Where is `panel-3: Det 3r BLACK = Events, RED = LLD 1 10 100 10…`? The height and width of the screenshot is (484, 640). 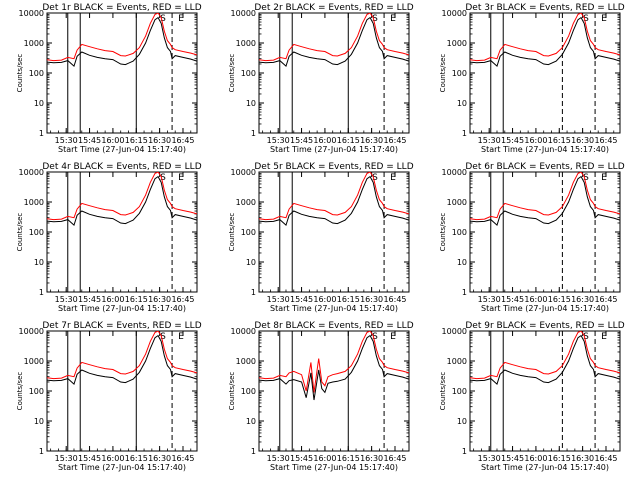 panel-3: Det 3r BLACK = Events, RED = LLD 1 10 100 10… is located at coordinates (532, 78).